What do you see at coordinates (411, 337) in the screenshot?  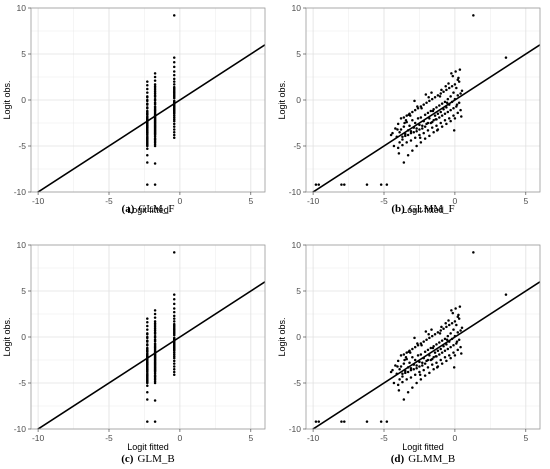 I see `data-points` at bounding box center [411, 337].